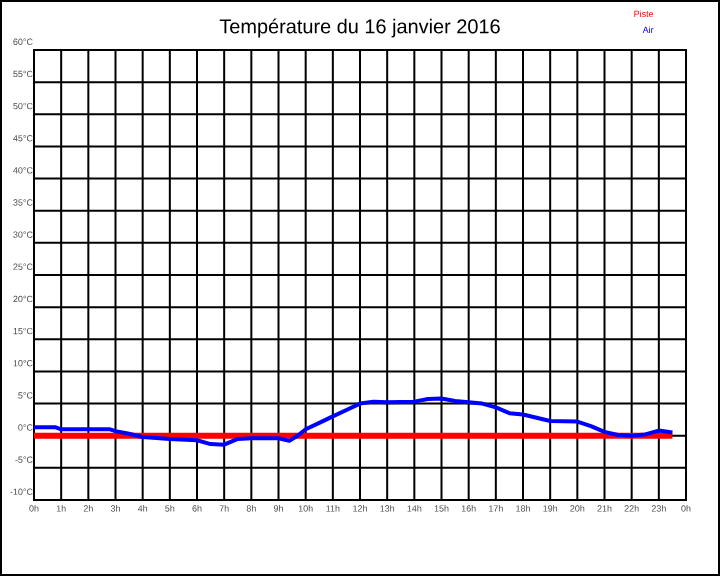 The width and height of the screenshot is (720, 576). I want to click on chart-title: Température du 16 janvier 2016, so click(359, 28).